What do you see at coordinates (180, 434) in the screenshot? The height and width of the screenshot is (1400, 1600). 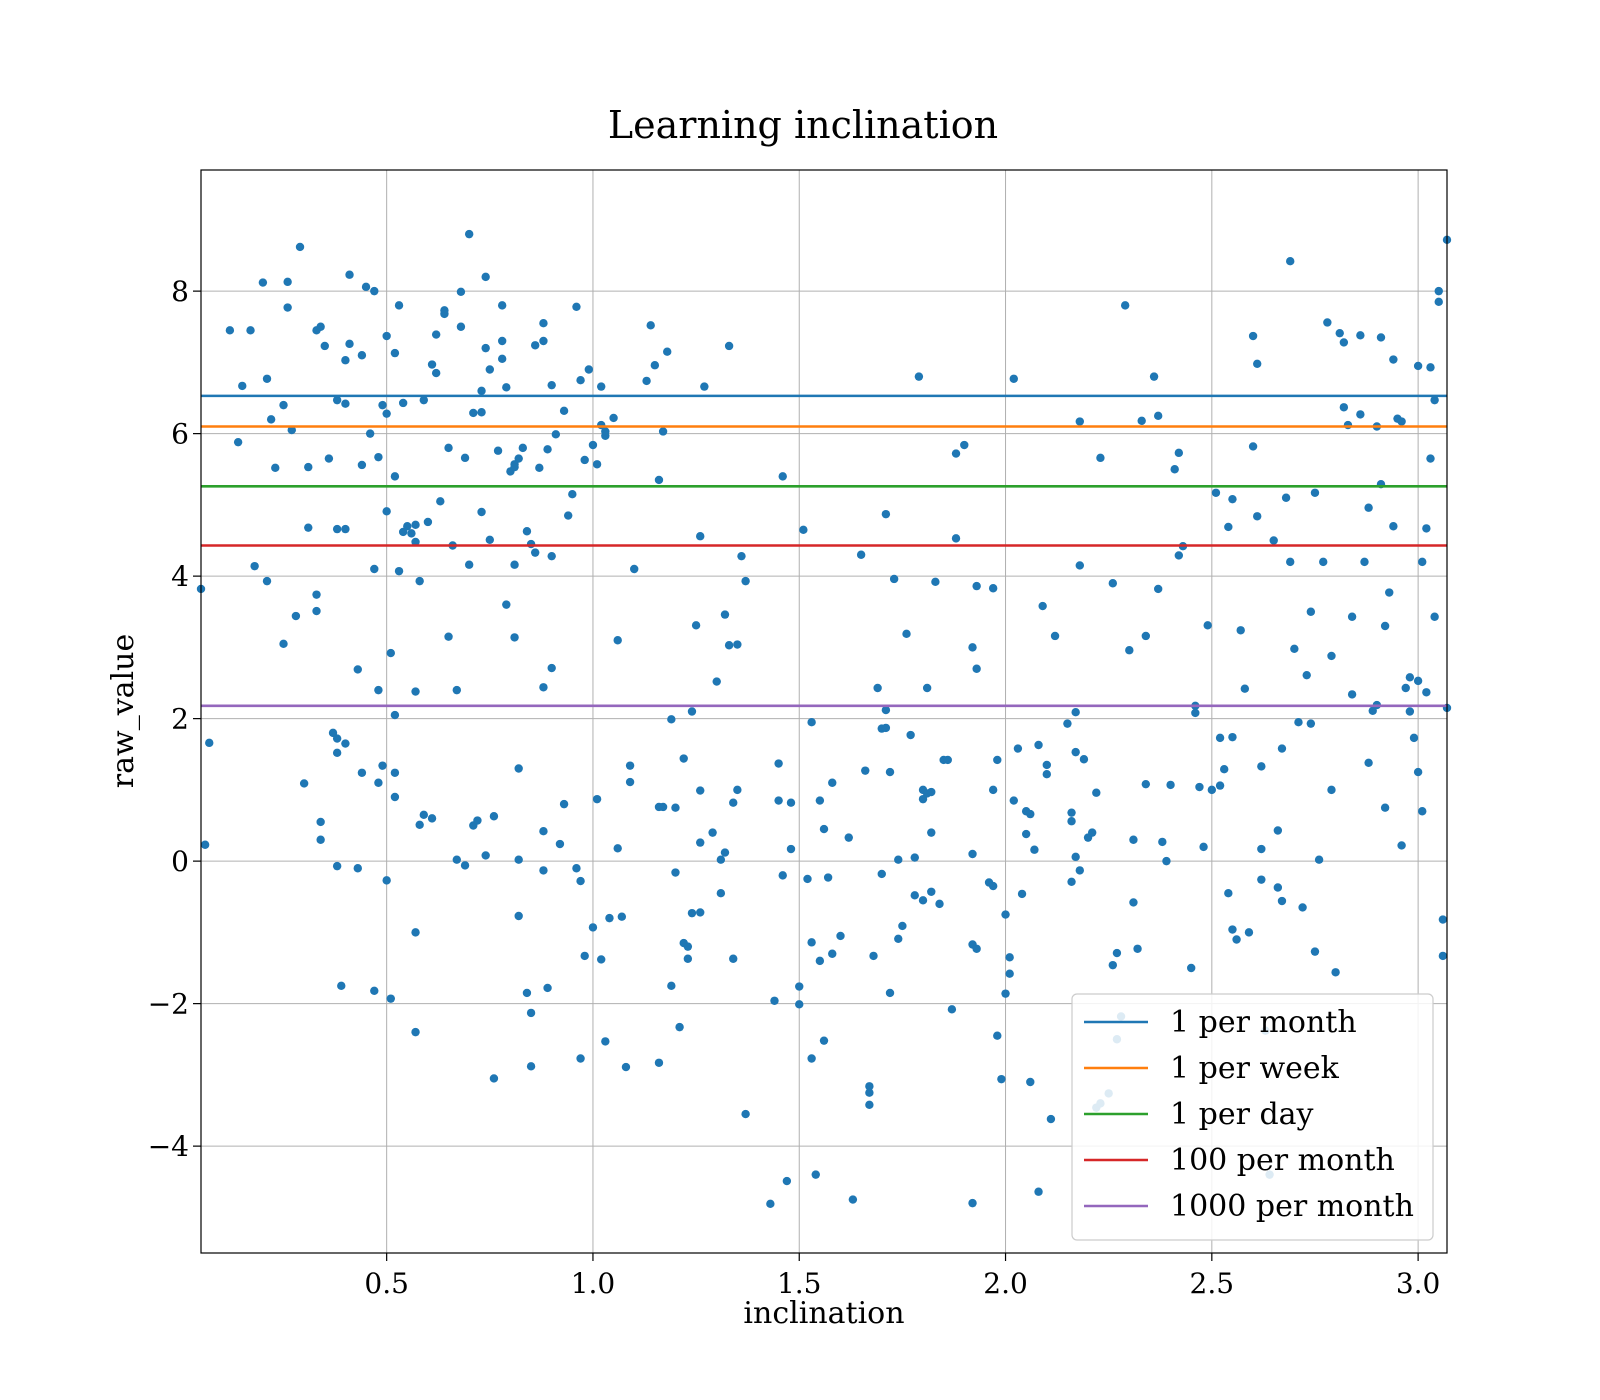 I see `y-tick-label: 6` at bounding box center [180, 434].